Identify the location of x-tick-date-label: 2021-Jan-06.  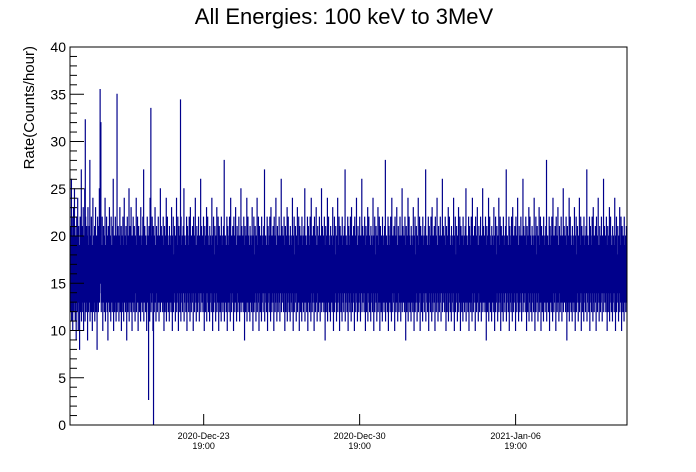
(515, 436).